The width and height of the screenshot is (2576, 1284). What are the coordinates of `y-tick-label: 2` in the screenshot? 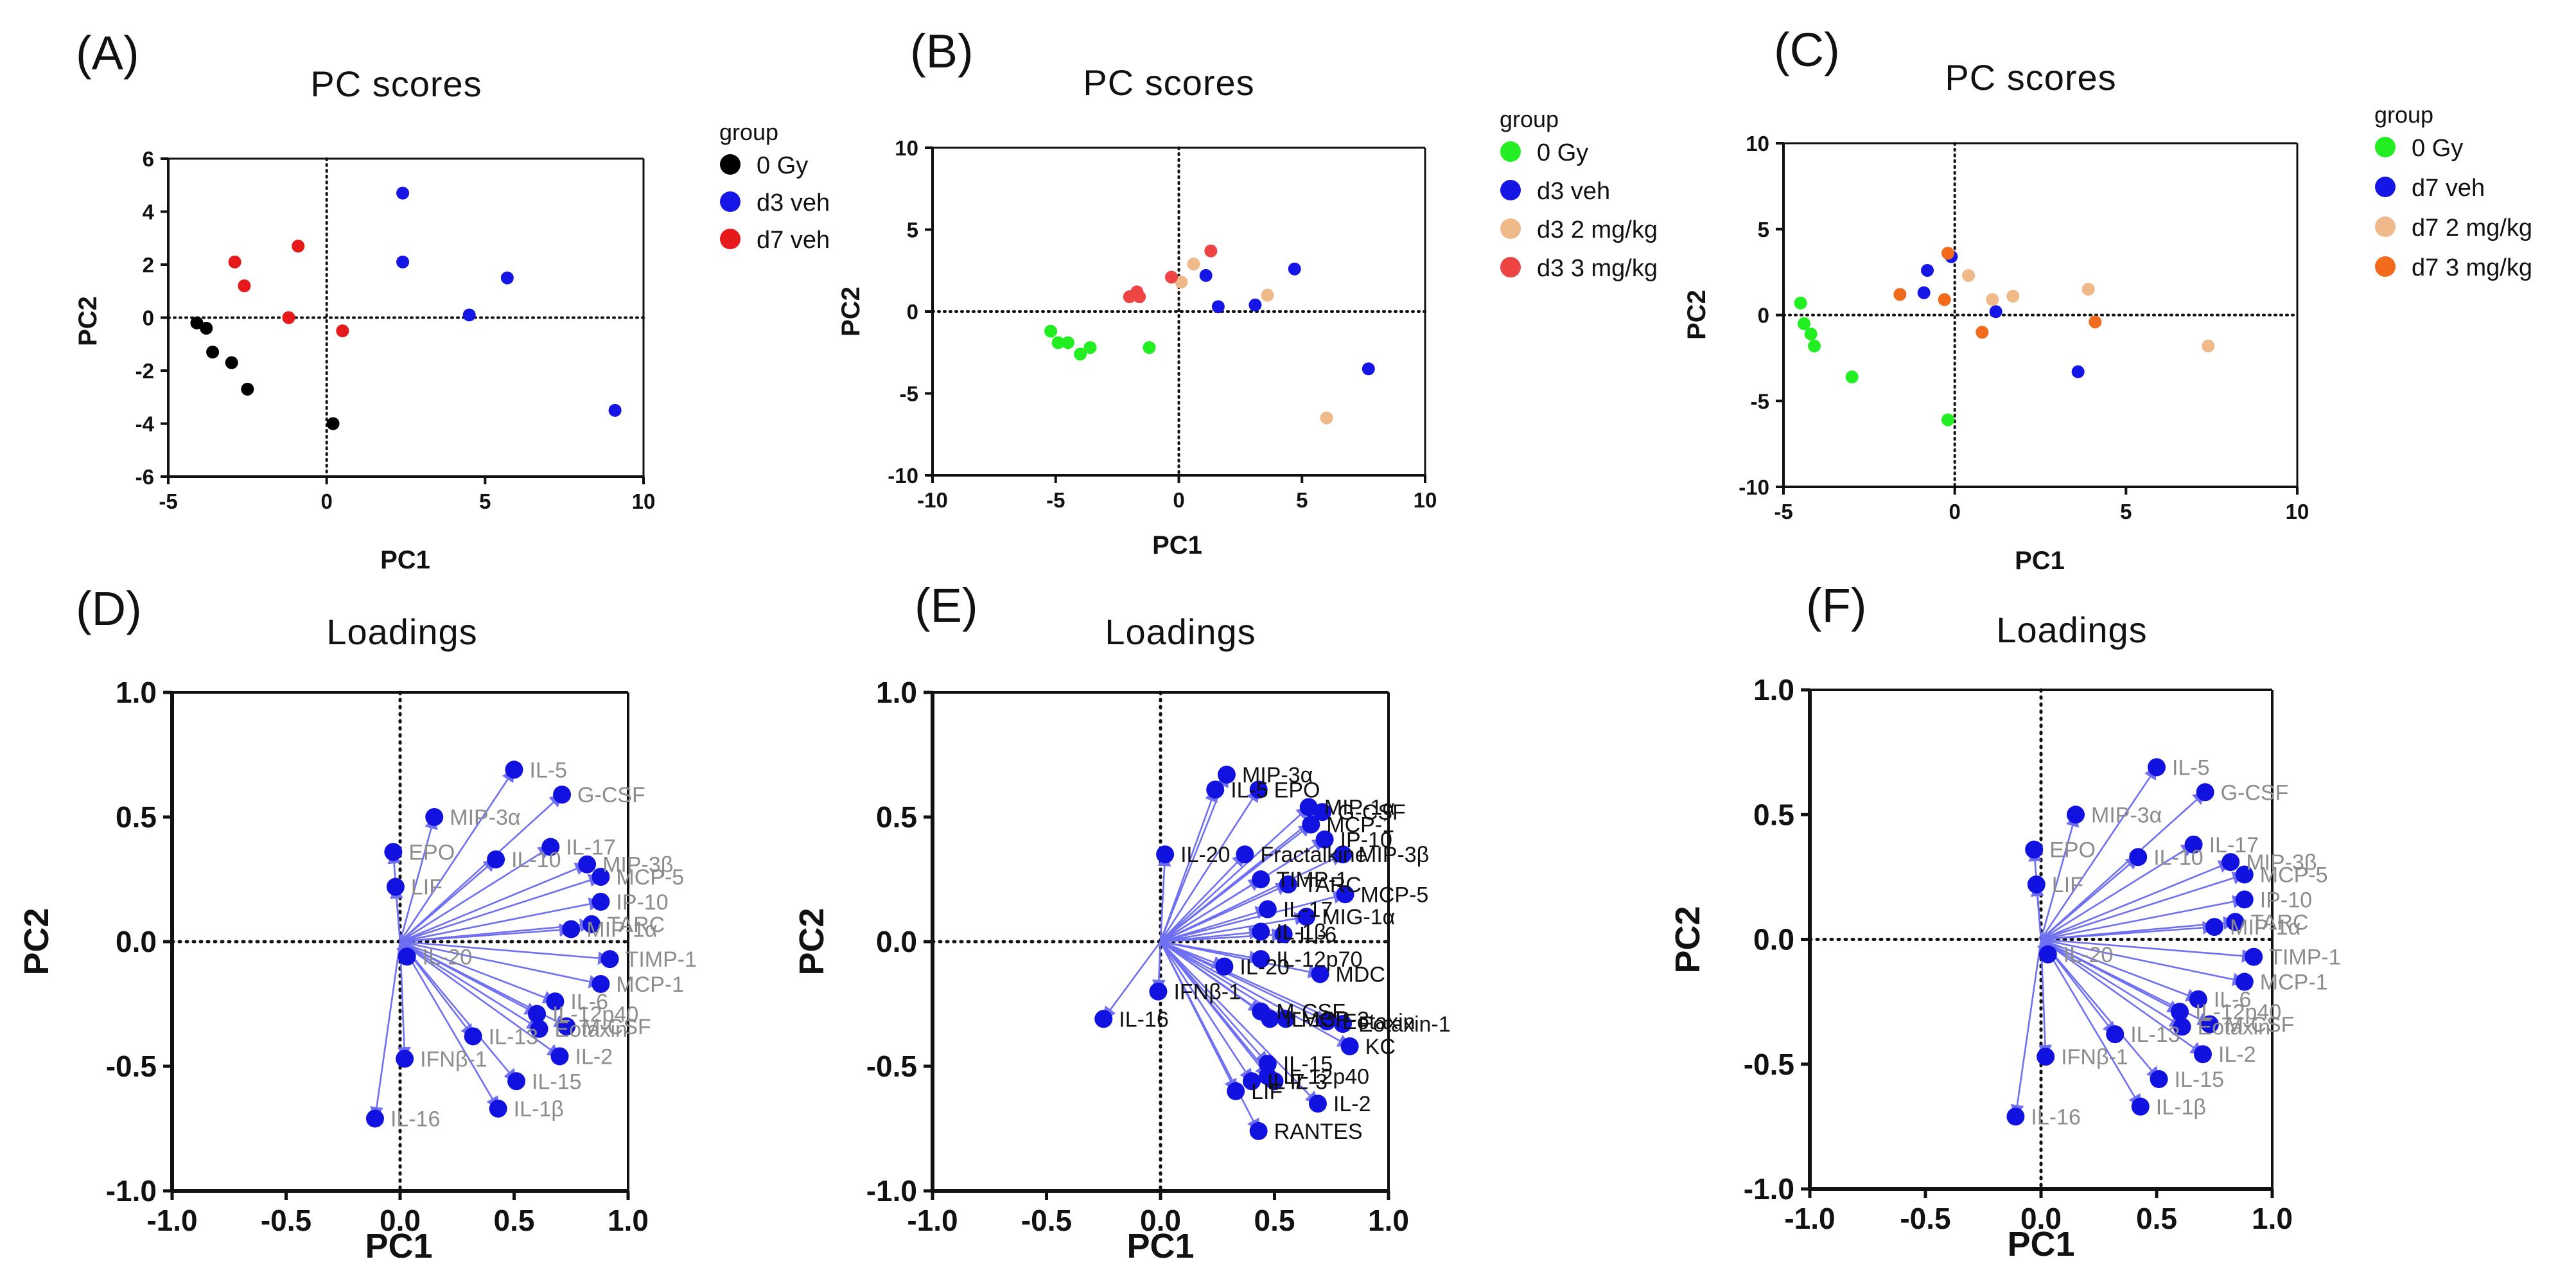 It's located at (148, 265).